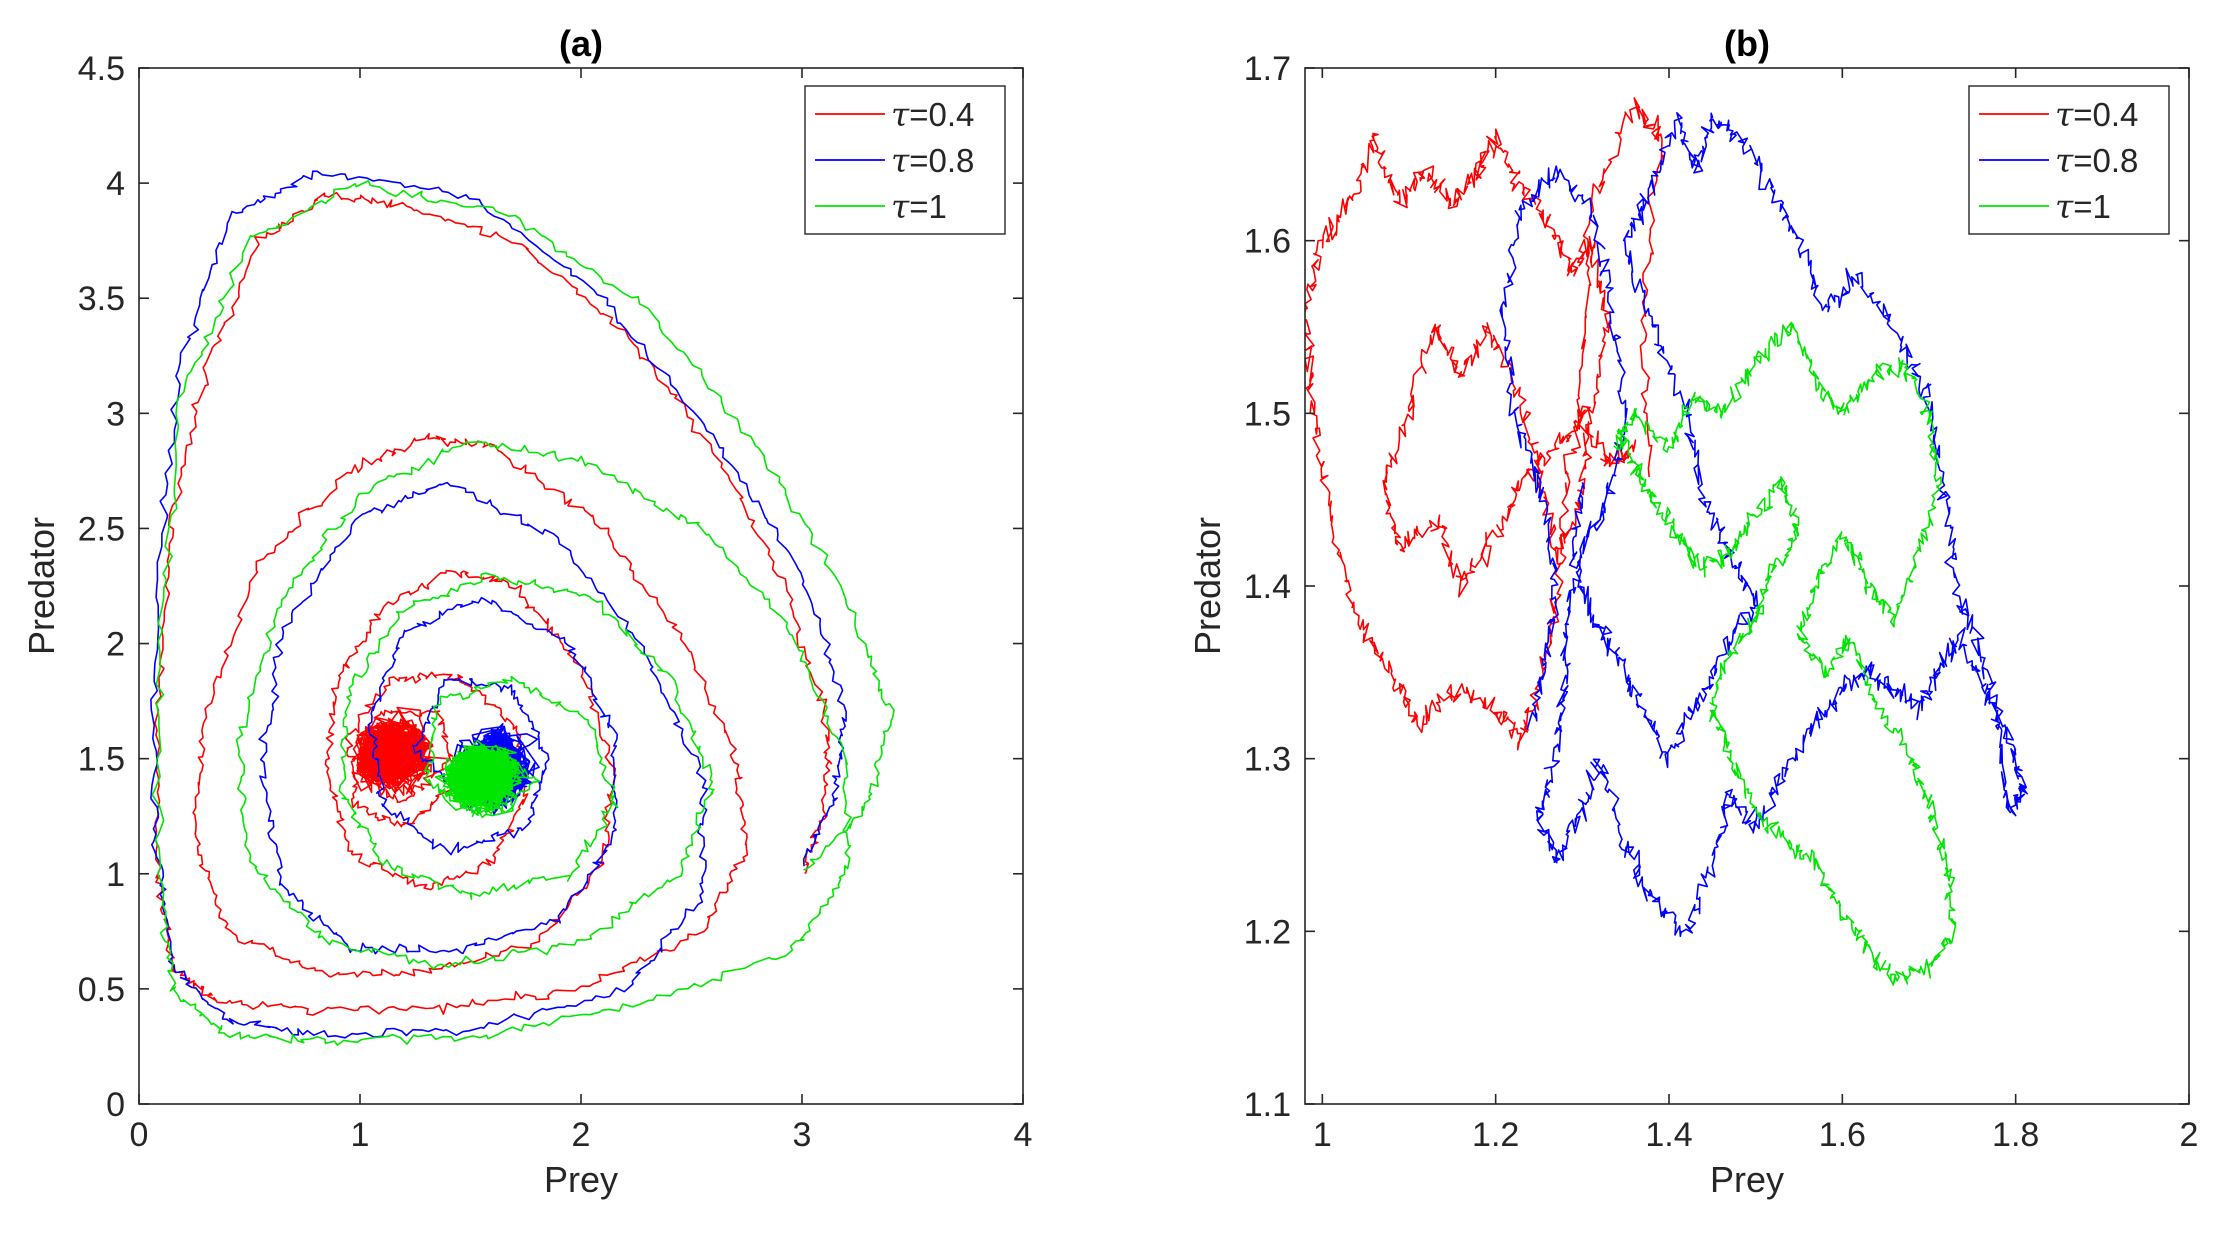 The image size is (2225, 1233). What do you see at coordinates (101, 69) in the screenshot?
I see `y-tick-label: 4.5` at bounding box center [101, 69].